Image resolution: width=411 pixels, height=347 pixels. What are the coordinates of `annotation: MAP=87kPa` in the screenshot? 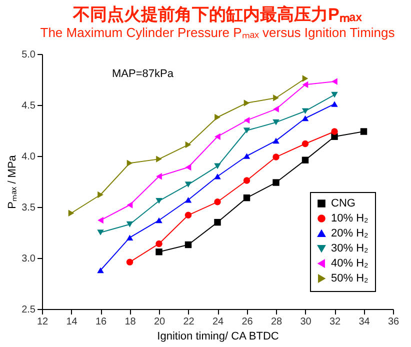 It's located at (143, 74).